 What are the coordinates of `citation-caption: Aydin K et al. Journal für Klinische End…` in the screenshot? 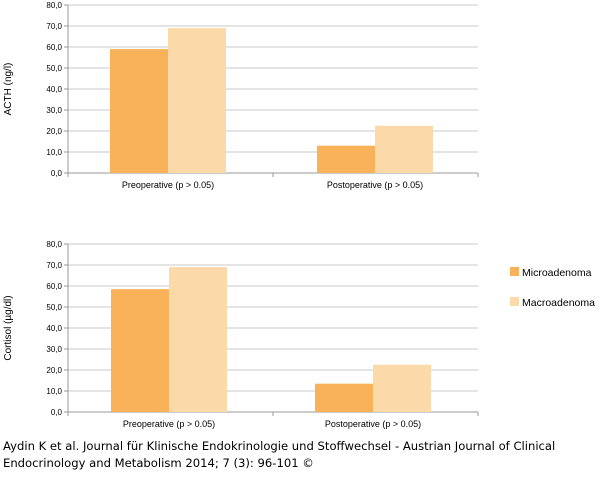 It's located at (300, 455).